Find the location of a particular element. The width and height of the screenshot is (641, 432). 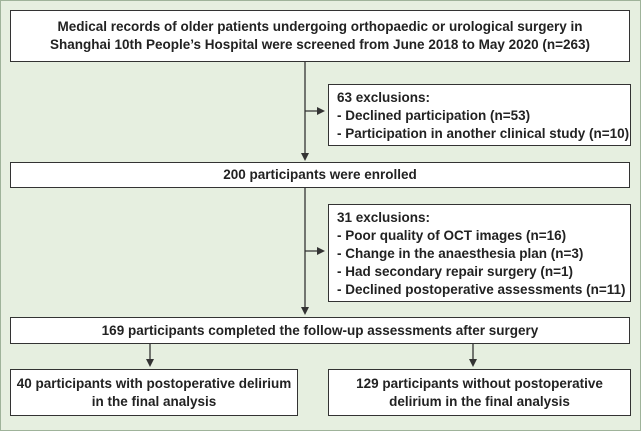

delirium-line-2: in the final analysis is located at coordinates (154, 401).